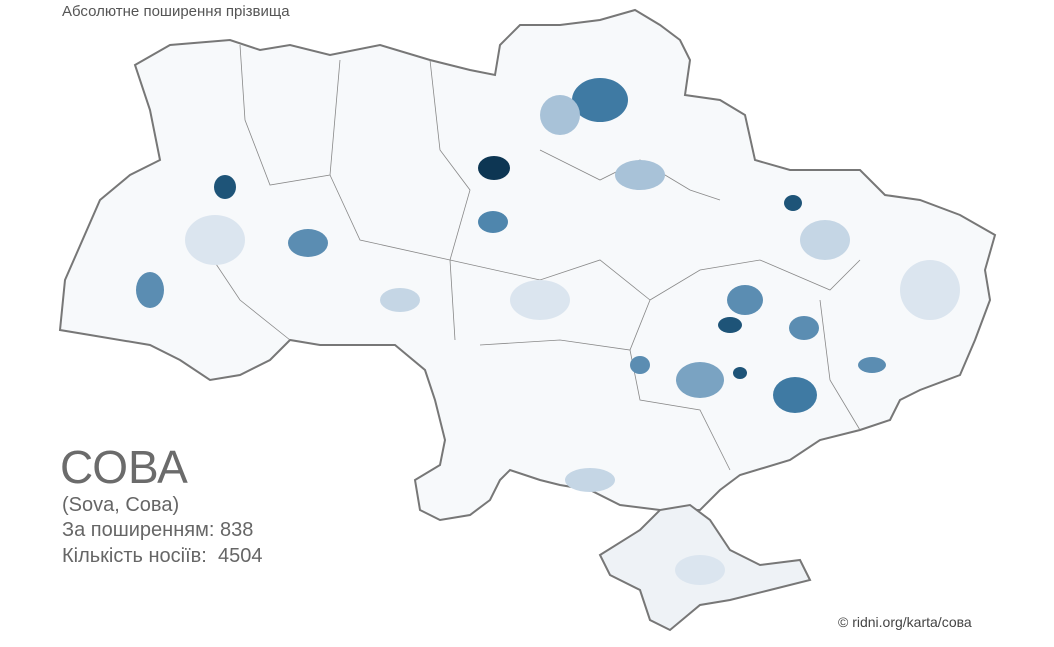 The height and width of the screenshot is (647, 1054). I want to click on count-label: Кількість носіїв:, so click(134, 556).